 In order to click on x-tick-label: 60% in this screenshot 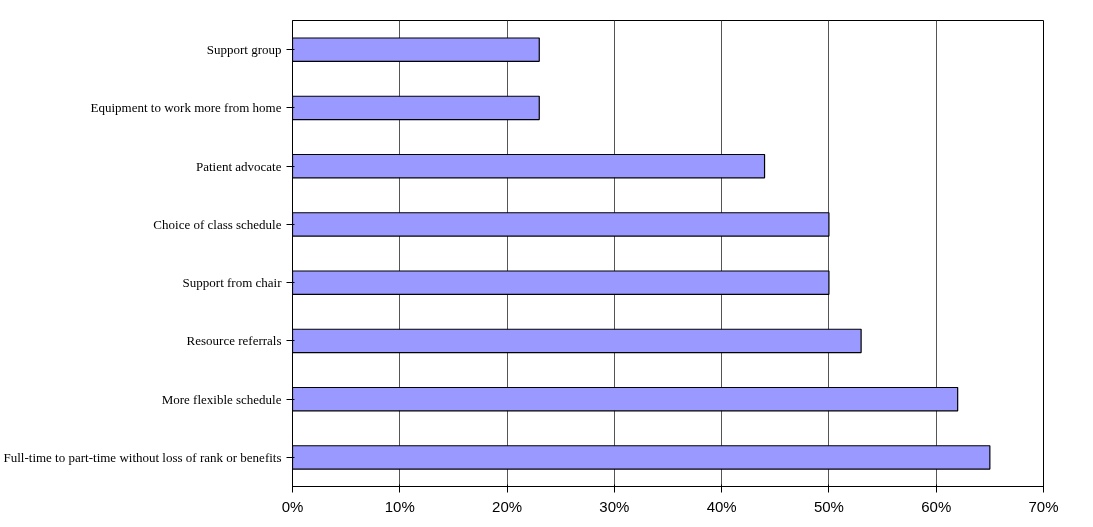, I will do `click(936, 506)`.